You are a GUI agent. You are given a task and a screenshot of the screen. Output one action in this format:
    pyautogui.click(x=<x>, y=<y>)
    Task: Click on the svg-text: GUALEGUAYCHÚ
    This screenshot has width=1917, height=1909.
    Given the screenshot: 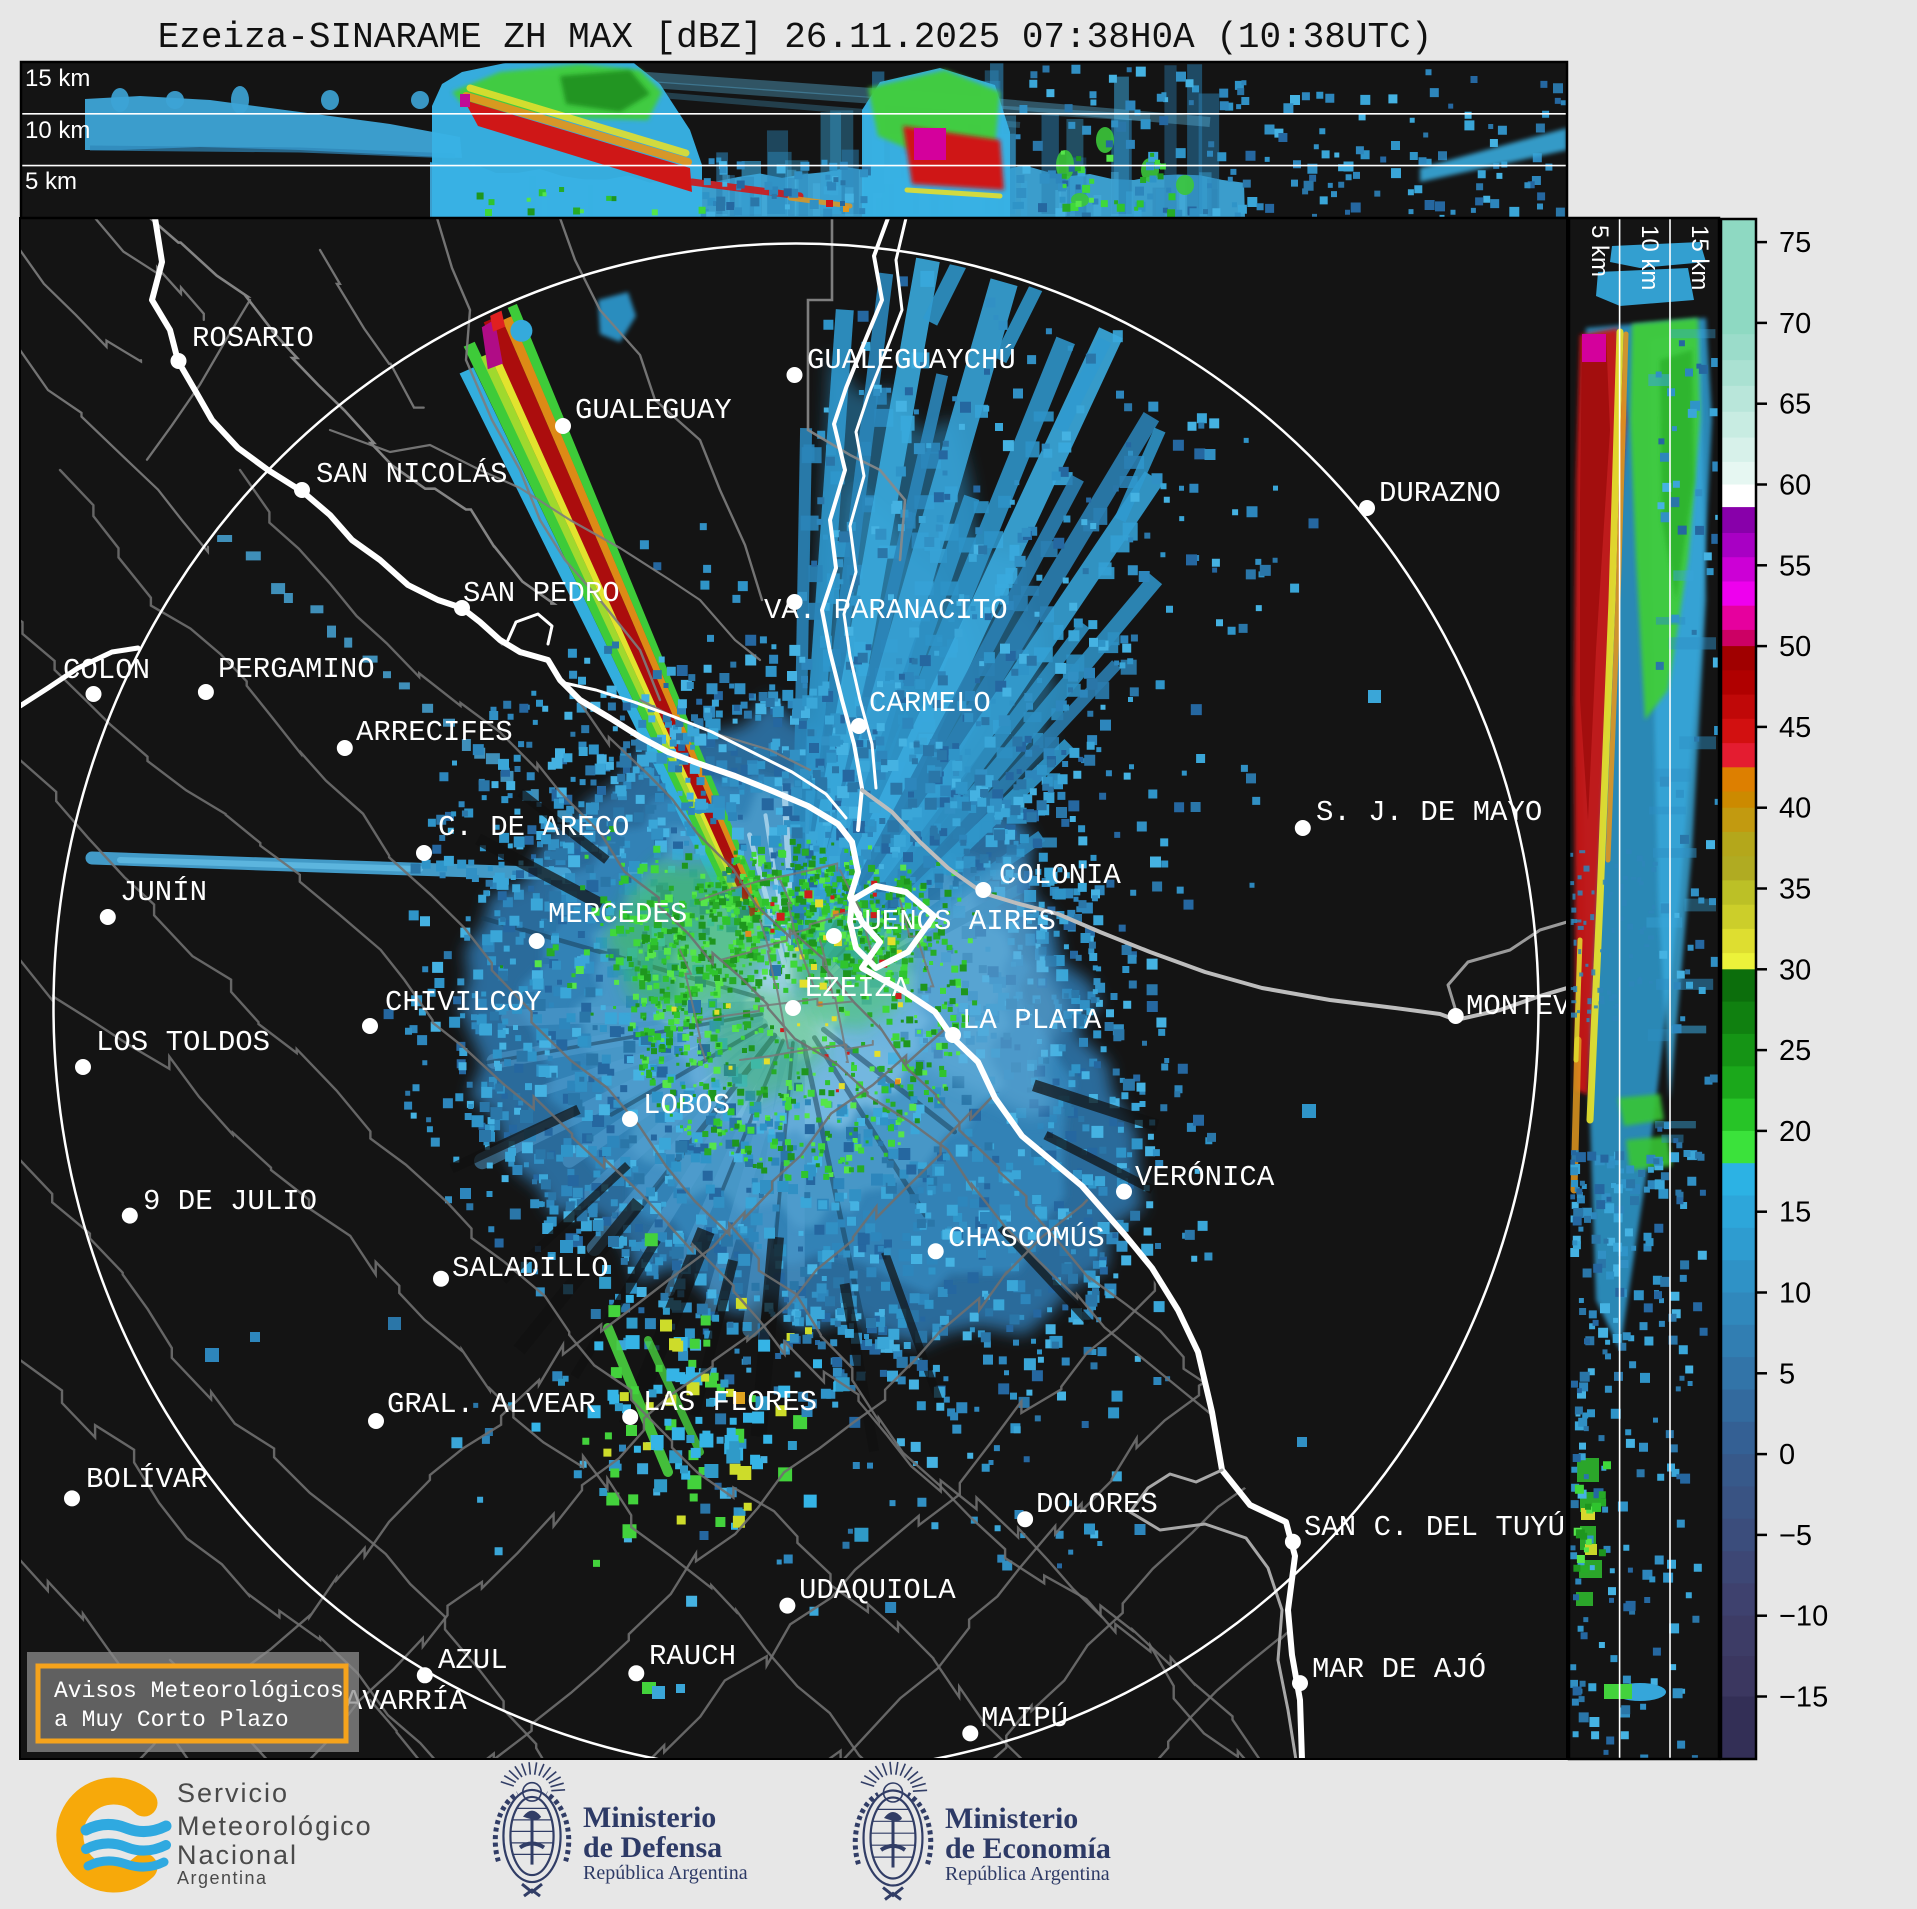 What is the action you would take?
    pyautogui.click(x=911, y=360)
    